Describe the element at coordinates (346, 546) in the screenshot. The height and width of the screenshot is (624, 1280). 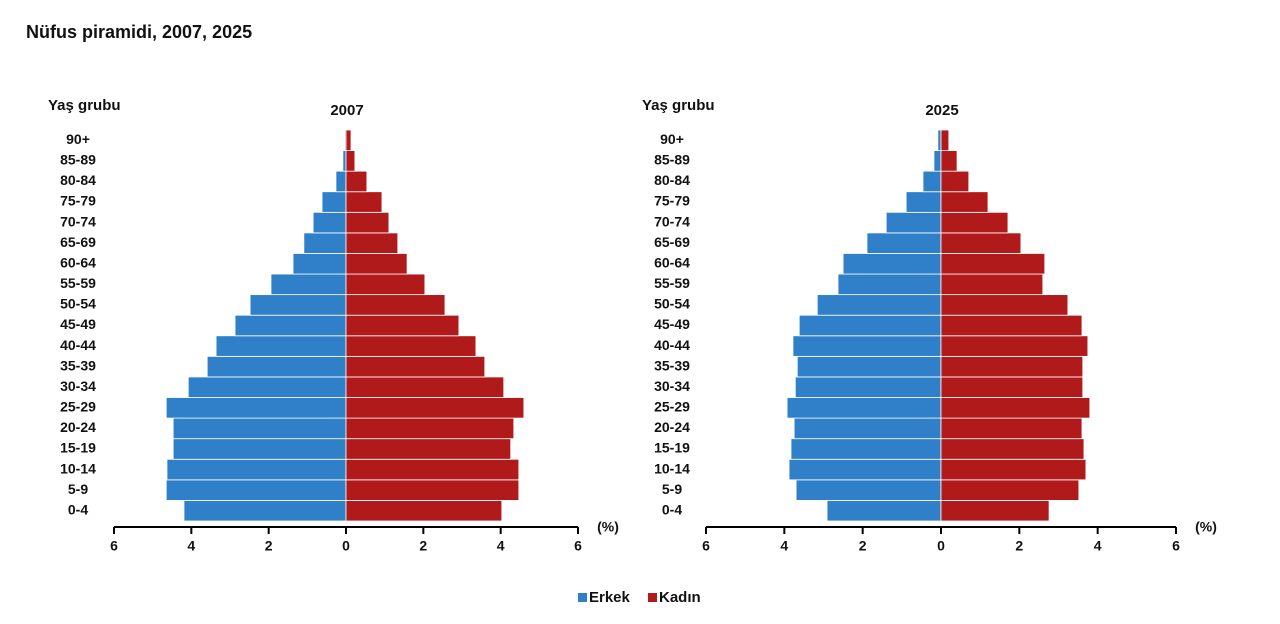
I see `x-tick-label: 0` at that location.